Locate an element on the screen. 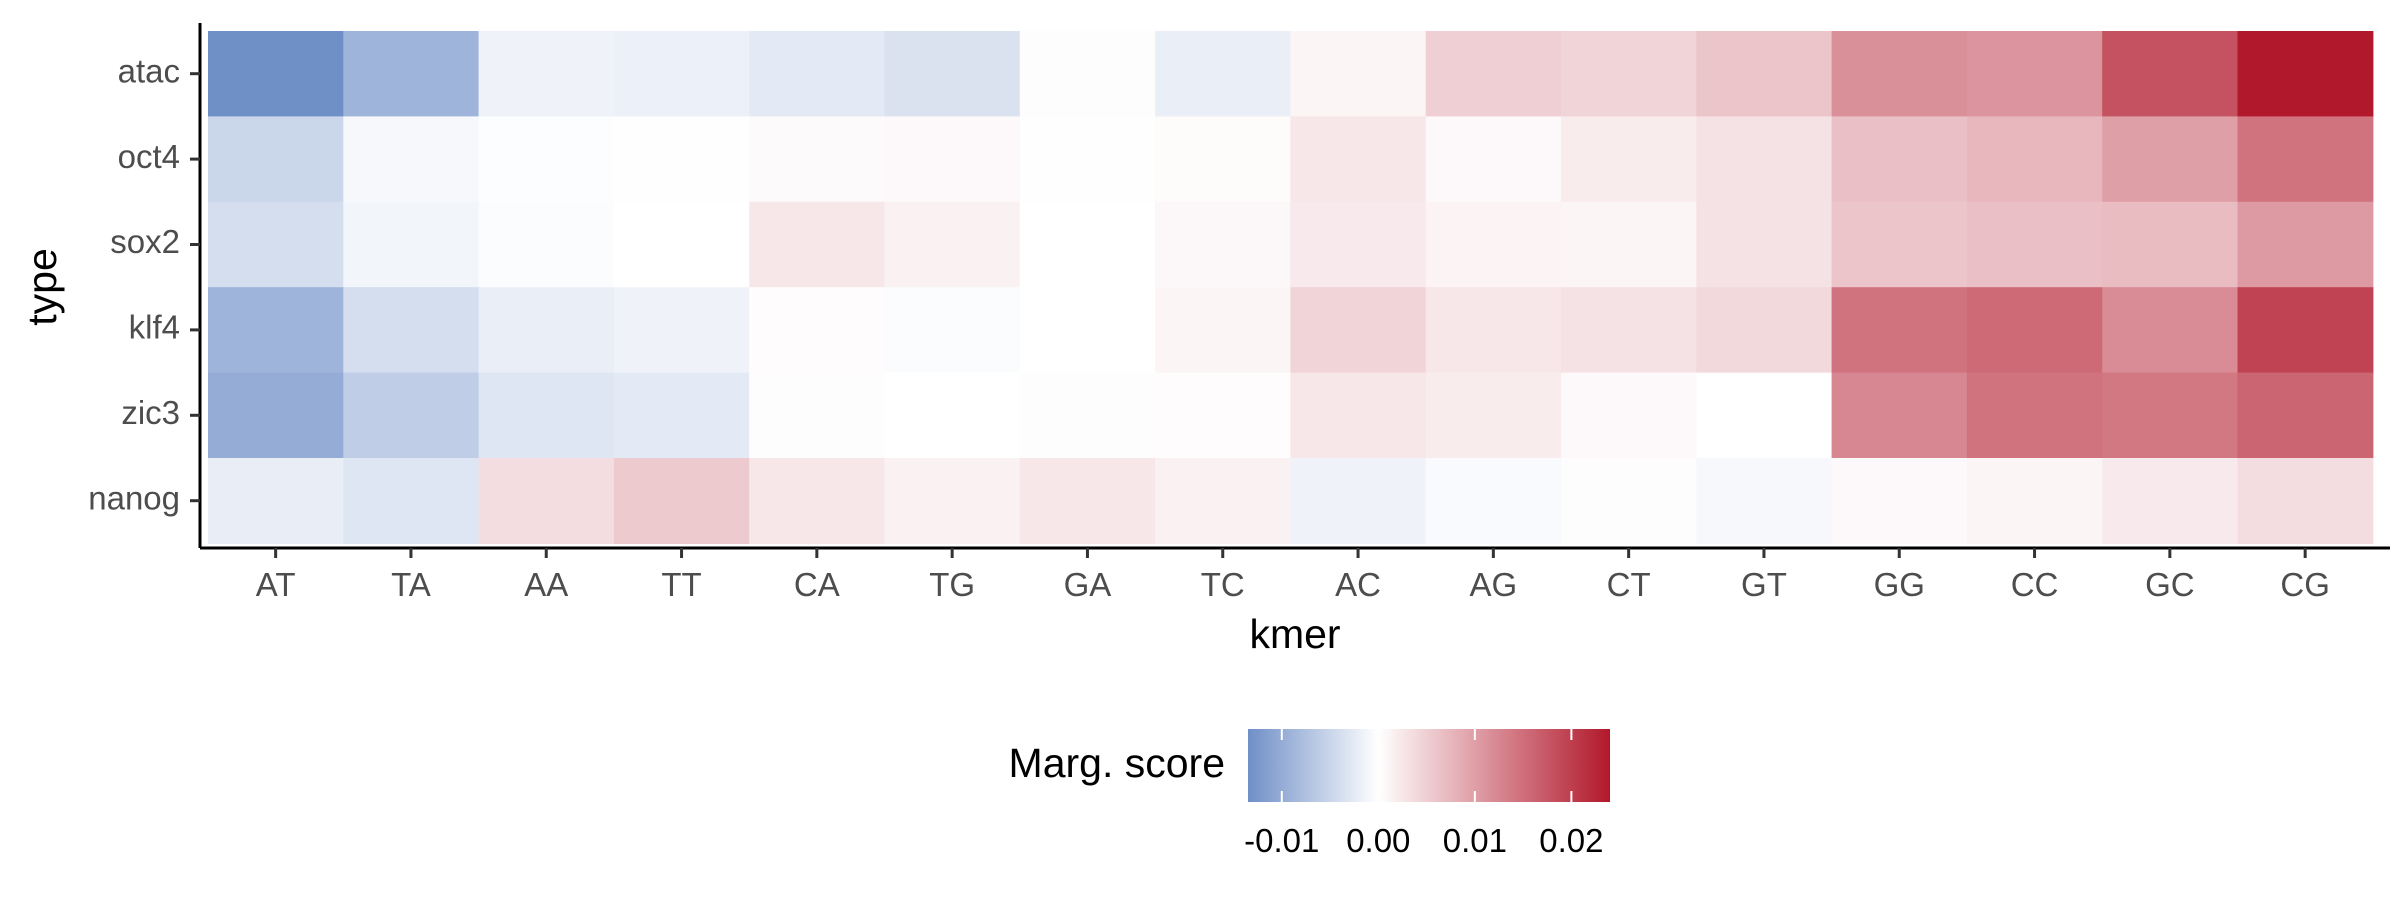  heatmap-cell-nanog-AC is located at coordinates (1358, 501).